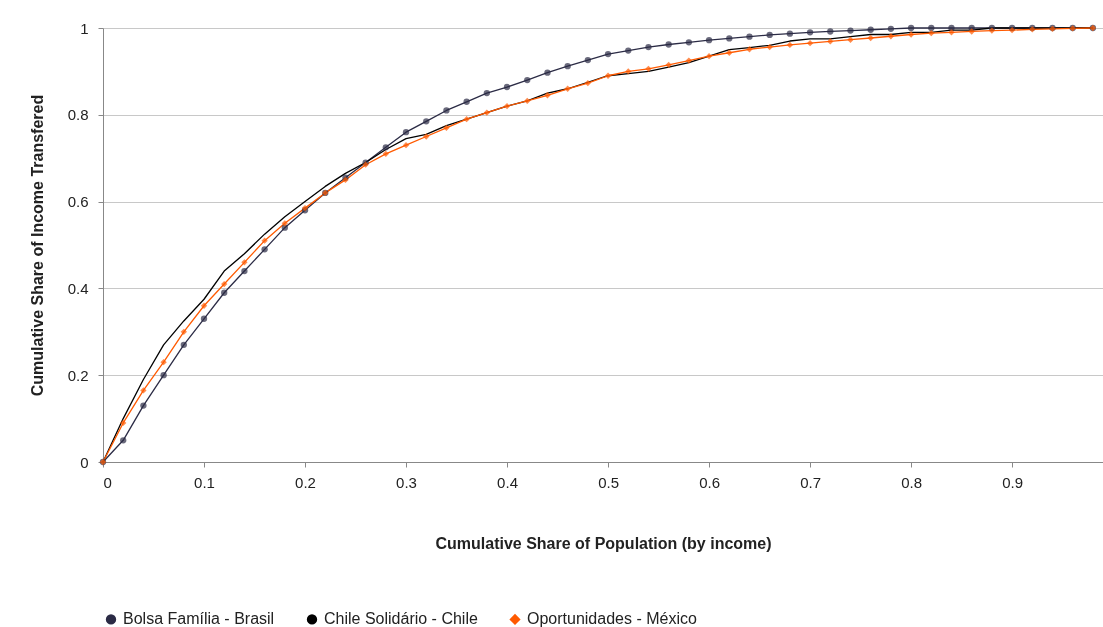 The height and width of the screenshot is (627, 1103). Describe the element at coordinates (603, 543) in the screenshot. I see `x-axis-title: Cumulative Share of Population (by income)` at that location.